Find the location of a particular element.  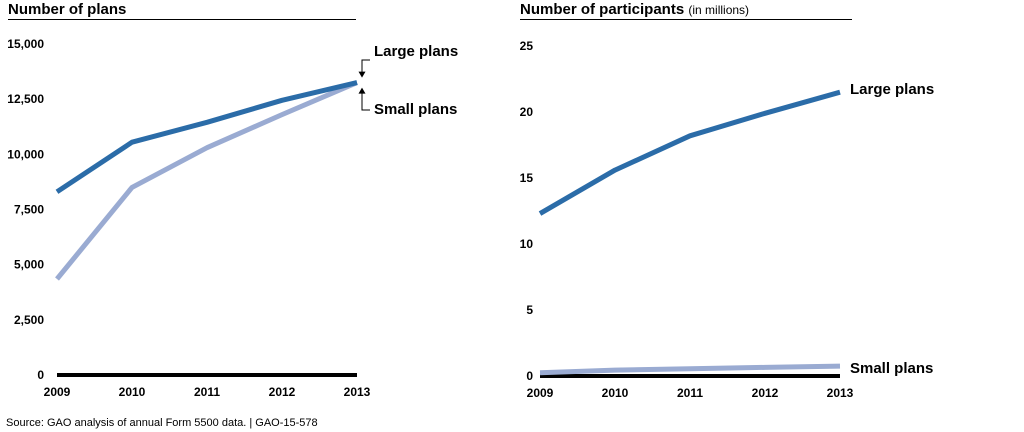

series-label-large-plans: Large plans is located at coordinates (416, 51).